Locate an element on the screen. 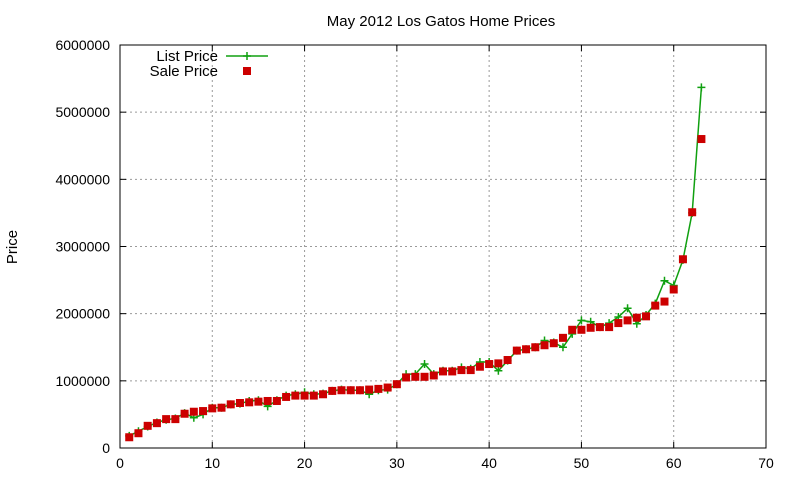 The image size is (800, 480). legend-label-sale-price: Sale Price is located at coordinates (184, 71).